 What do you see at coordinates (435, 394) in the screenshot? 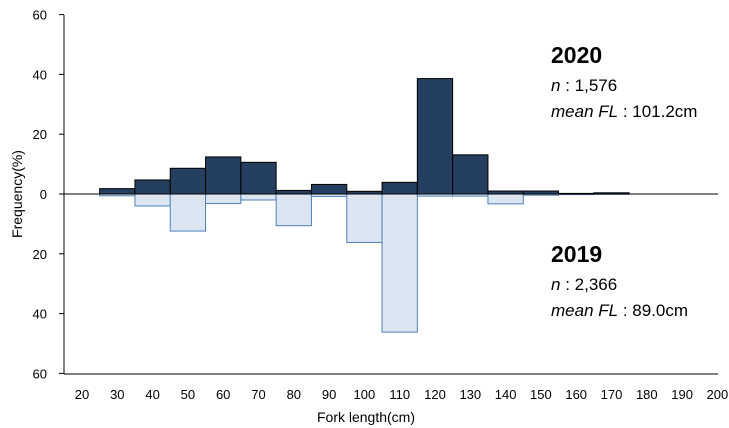
I see `x-tick-label: 120` at bounding box center [435, 394].